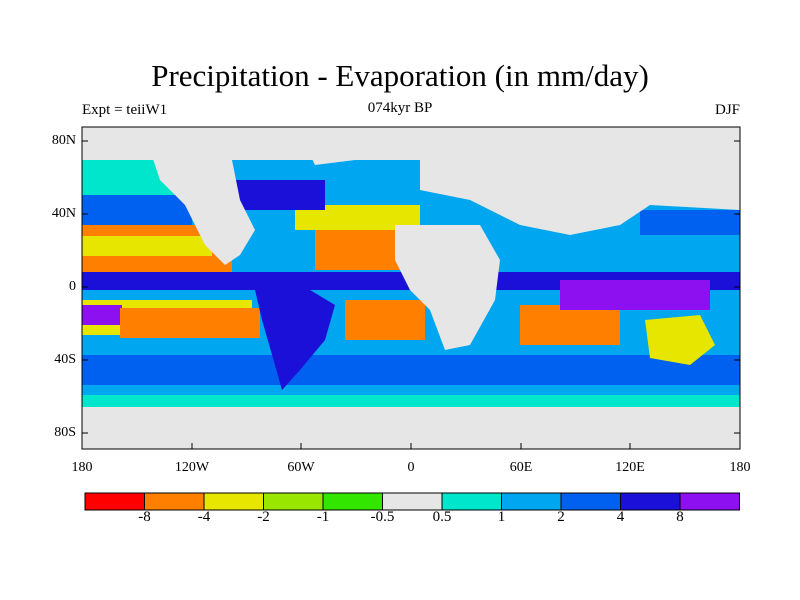 This screenshot has width=800, height=600. What do you see at coordinates (400, 108) in the screenshot?
I see `period-label: 074kyr BP` at bounding box center [400, 108].